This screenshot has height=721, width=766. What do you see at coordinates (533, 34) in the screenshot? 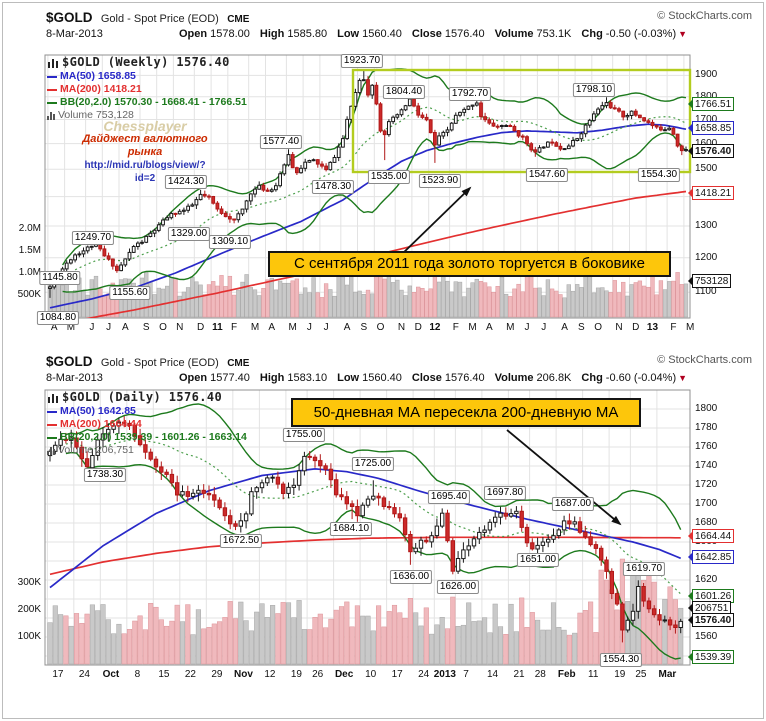
I see `quote-volume: Volume 753.1K` at bounding box center [533, 34].